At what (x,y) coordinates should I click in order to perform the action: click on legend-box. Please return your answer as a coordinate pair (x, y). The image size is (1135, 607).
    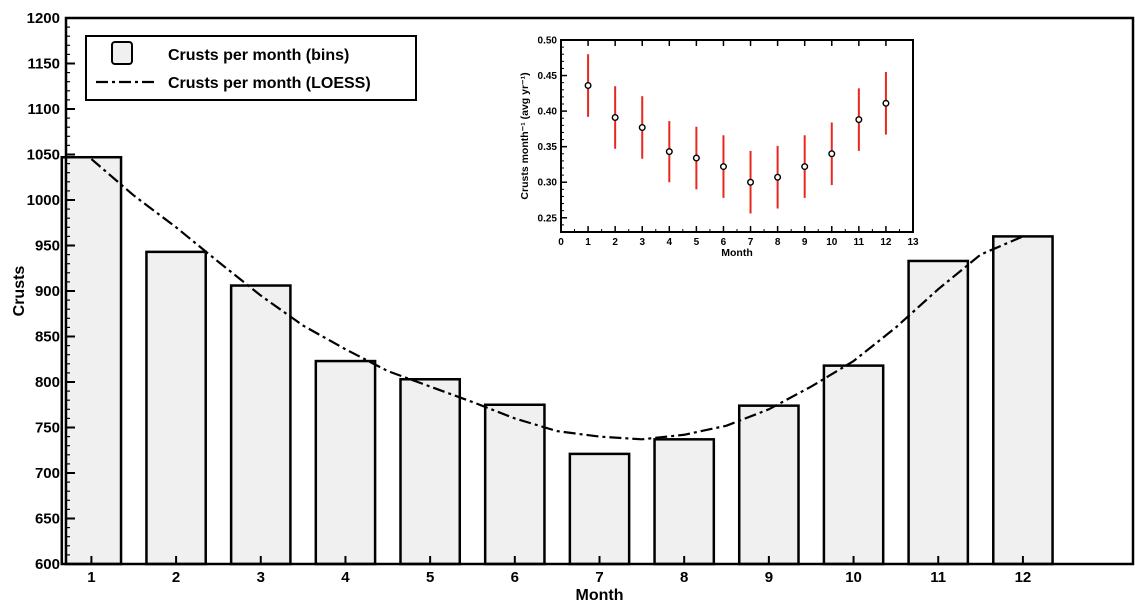
    Looking at the image, I should click on (251, 68).